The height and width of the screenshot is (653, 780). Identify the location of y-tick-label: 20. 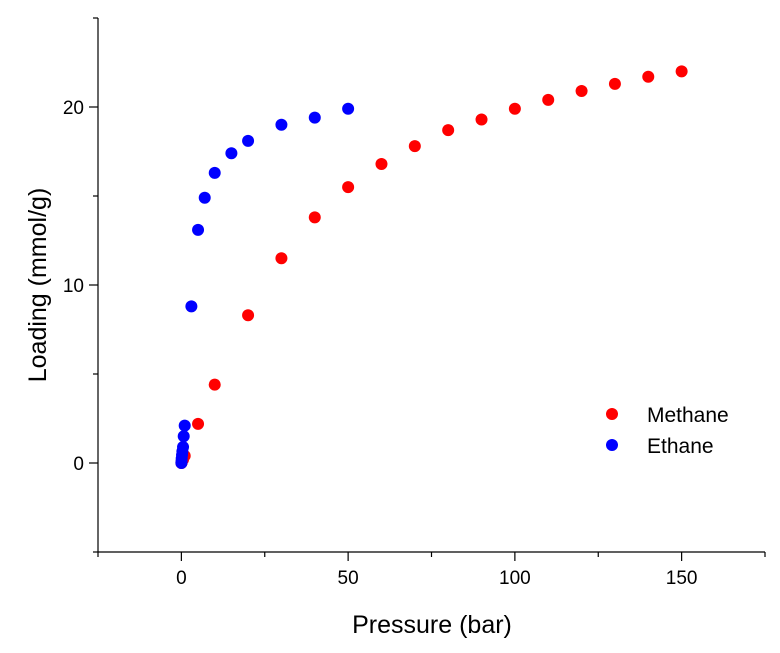
(73, 108).